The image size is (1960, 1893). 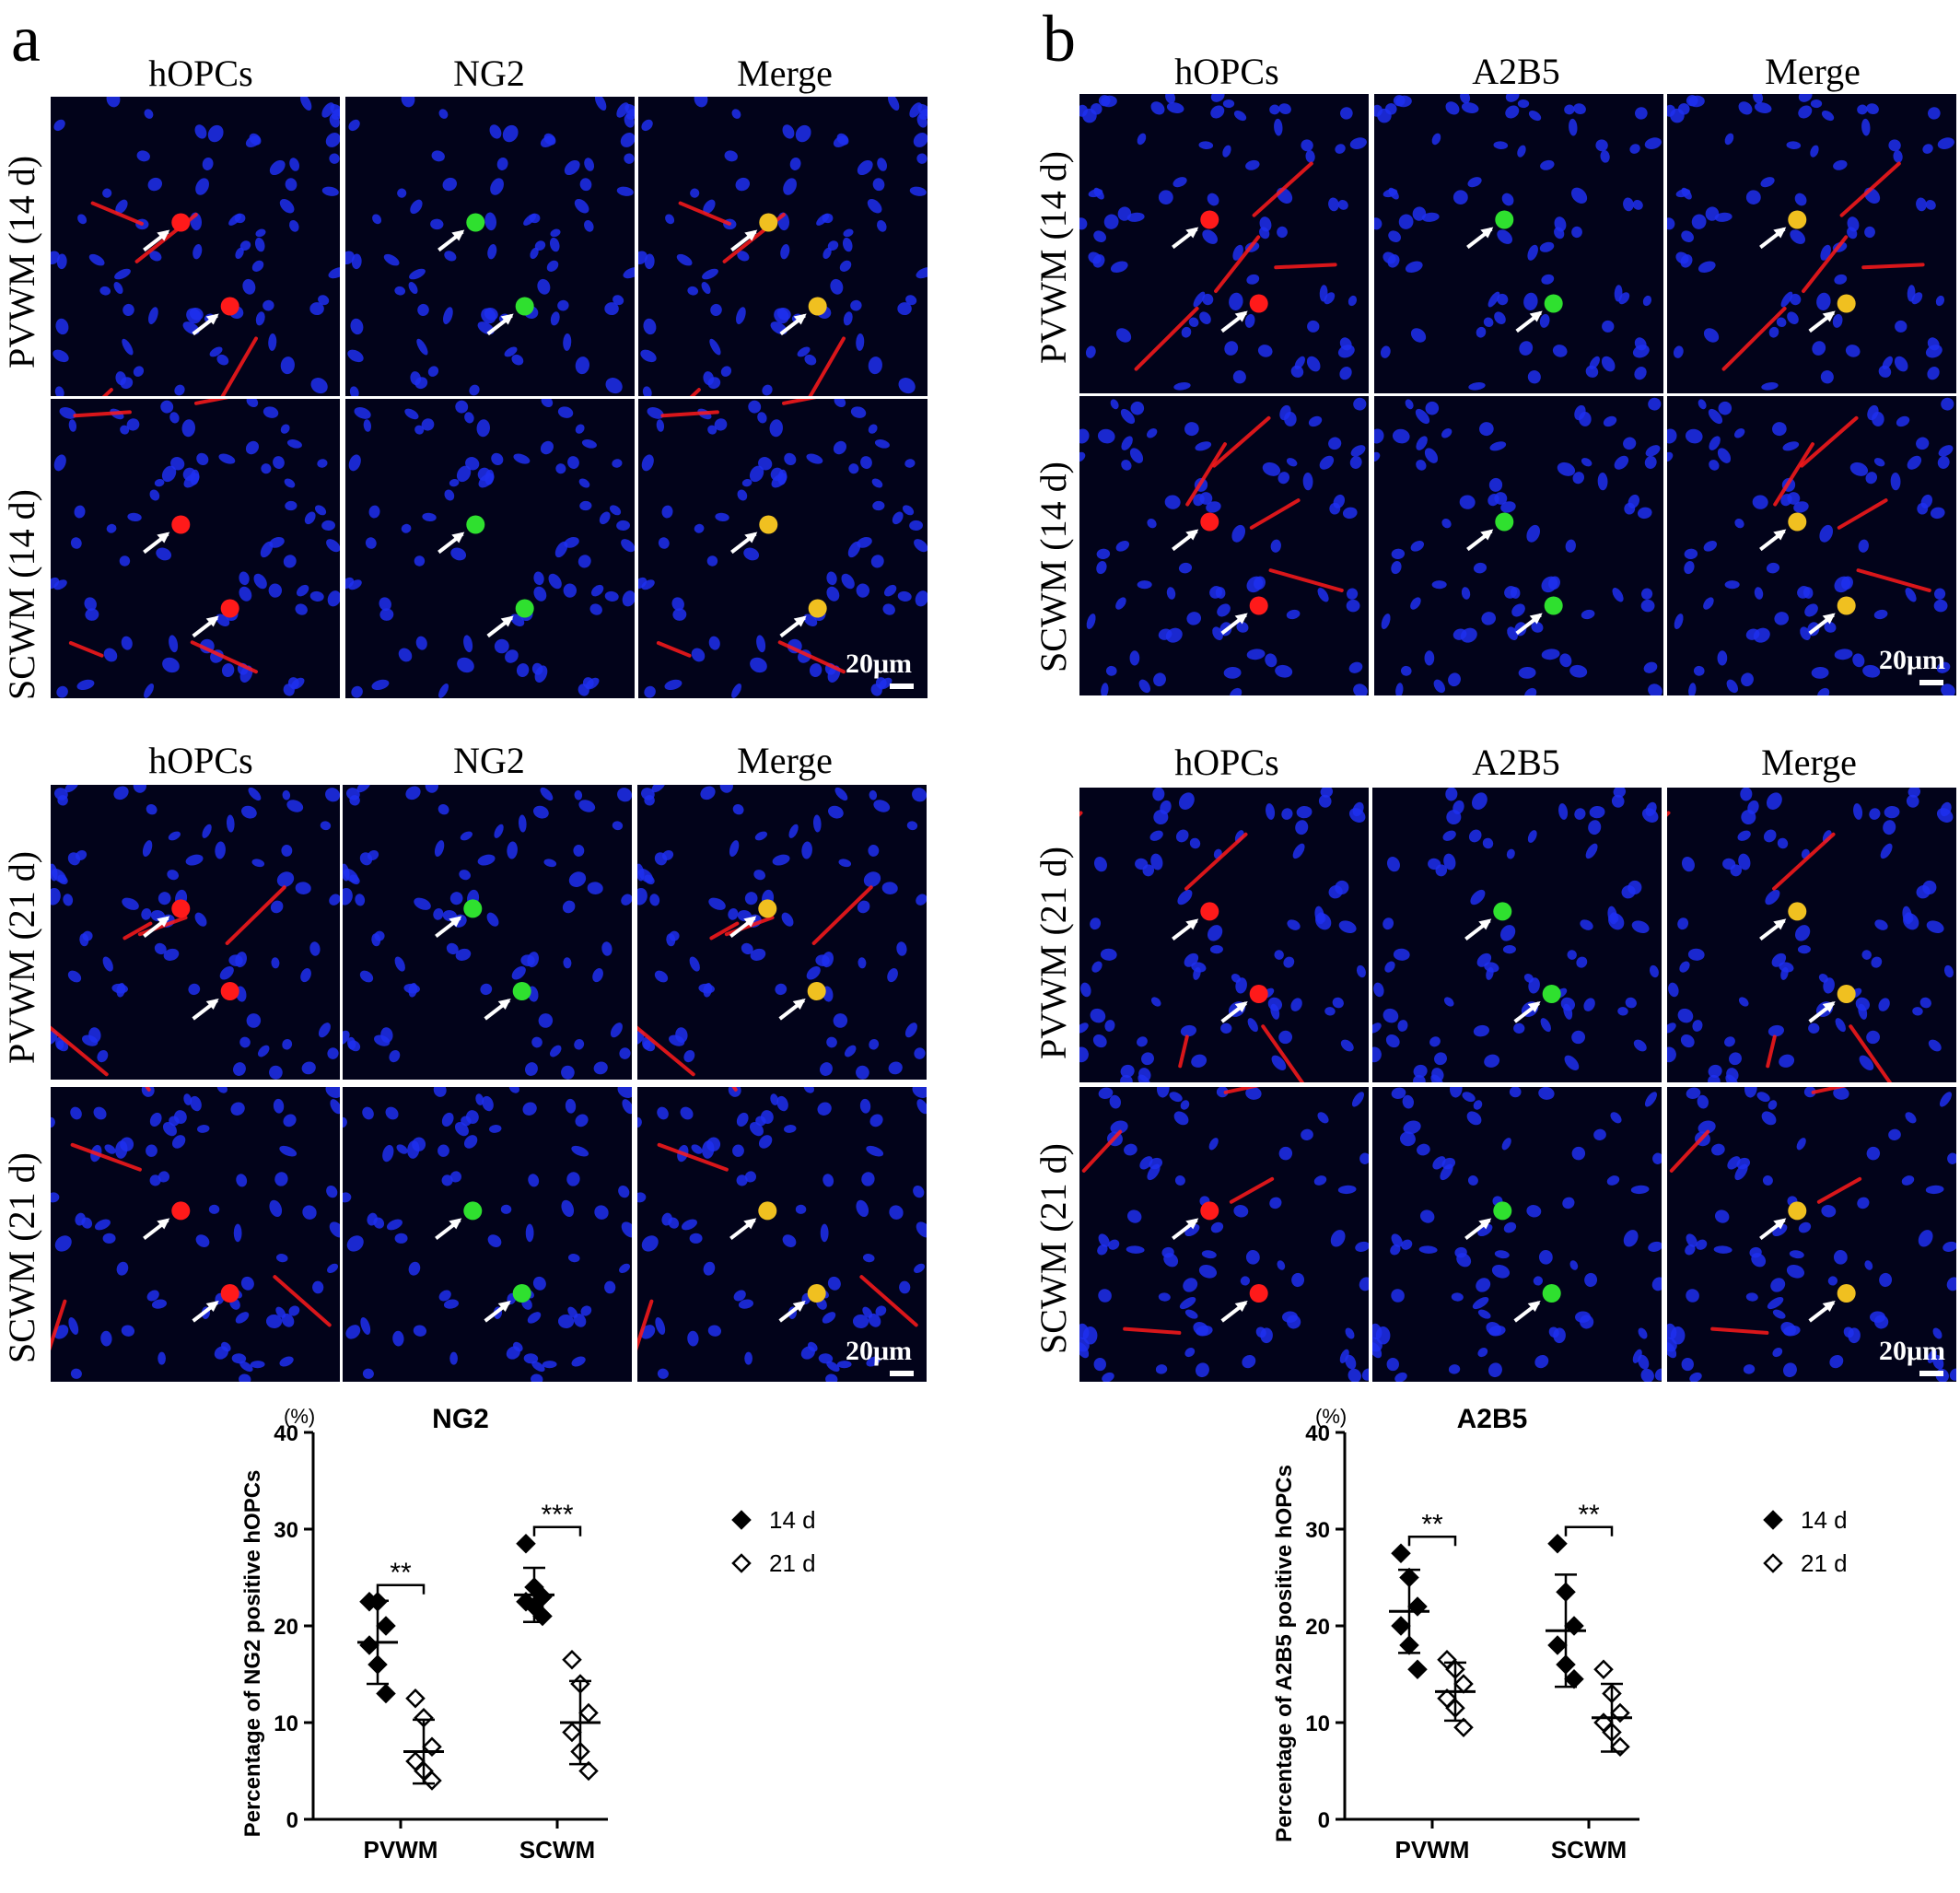 I want to click on micrograph-b-bottom-row2-marker, so click(x=1517, y=1234).